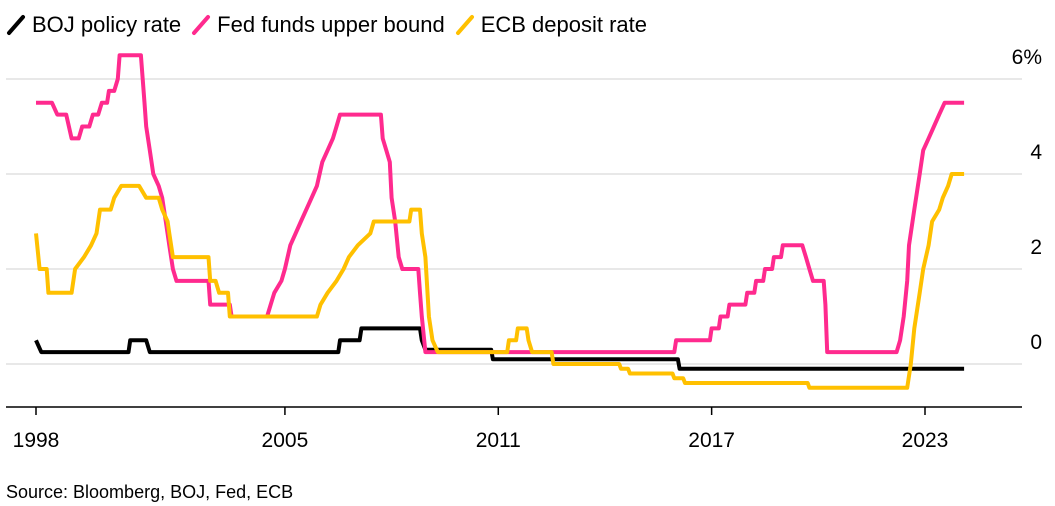  What do you see at coordinates (107, 24) in the screenshot?
I see `legend-label: BOJ policy rate` at bounding box center [107, 24].